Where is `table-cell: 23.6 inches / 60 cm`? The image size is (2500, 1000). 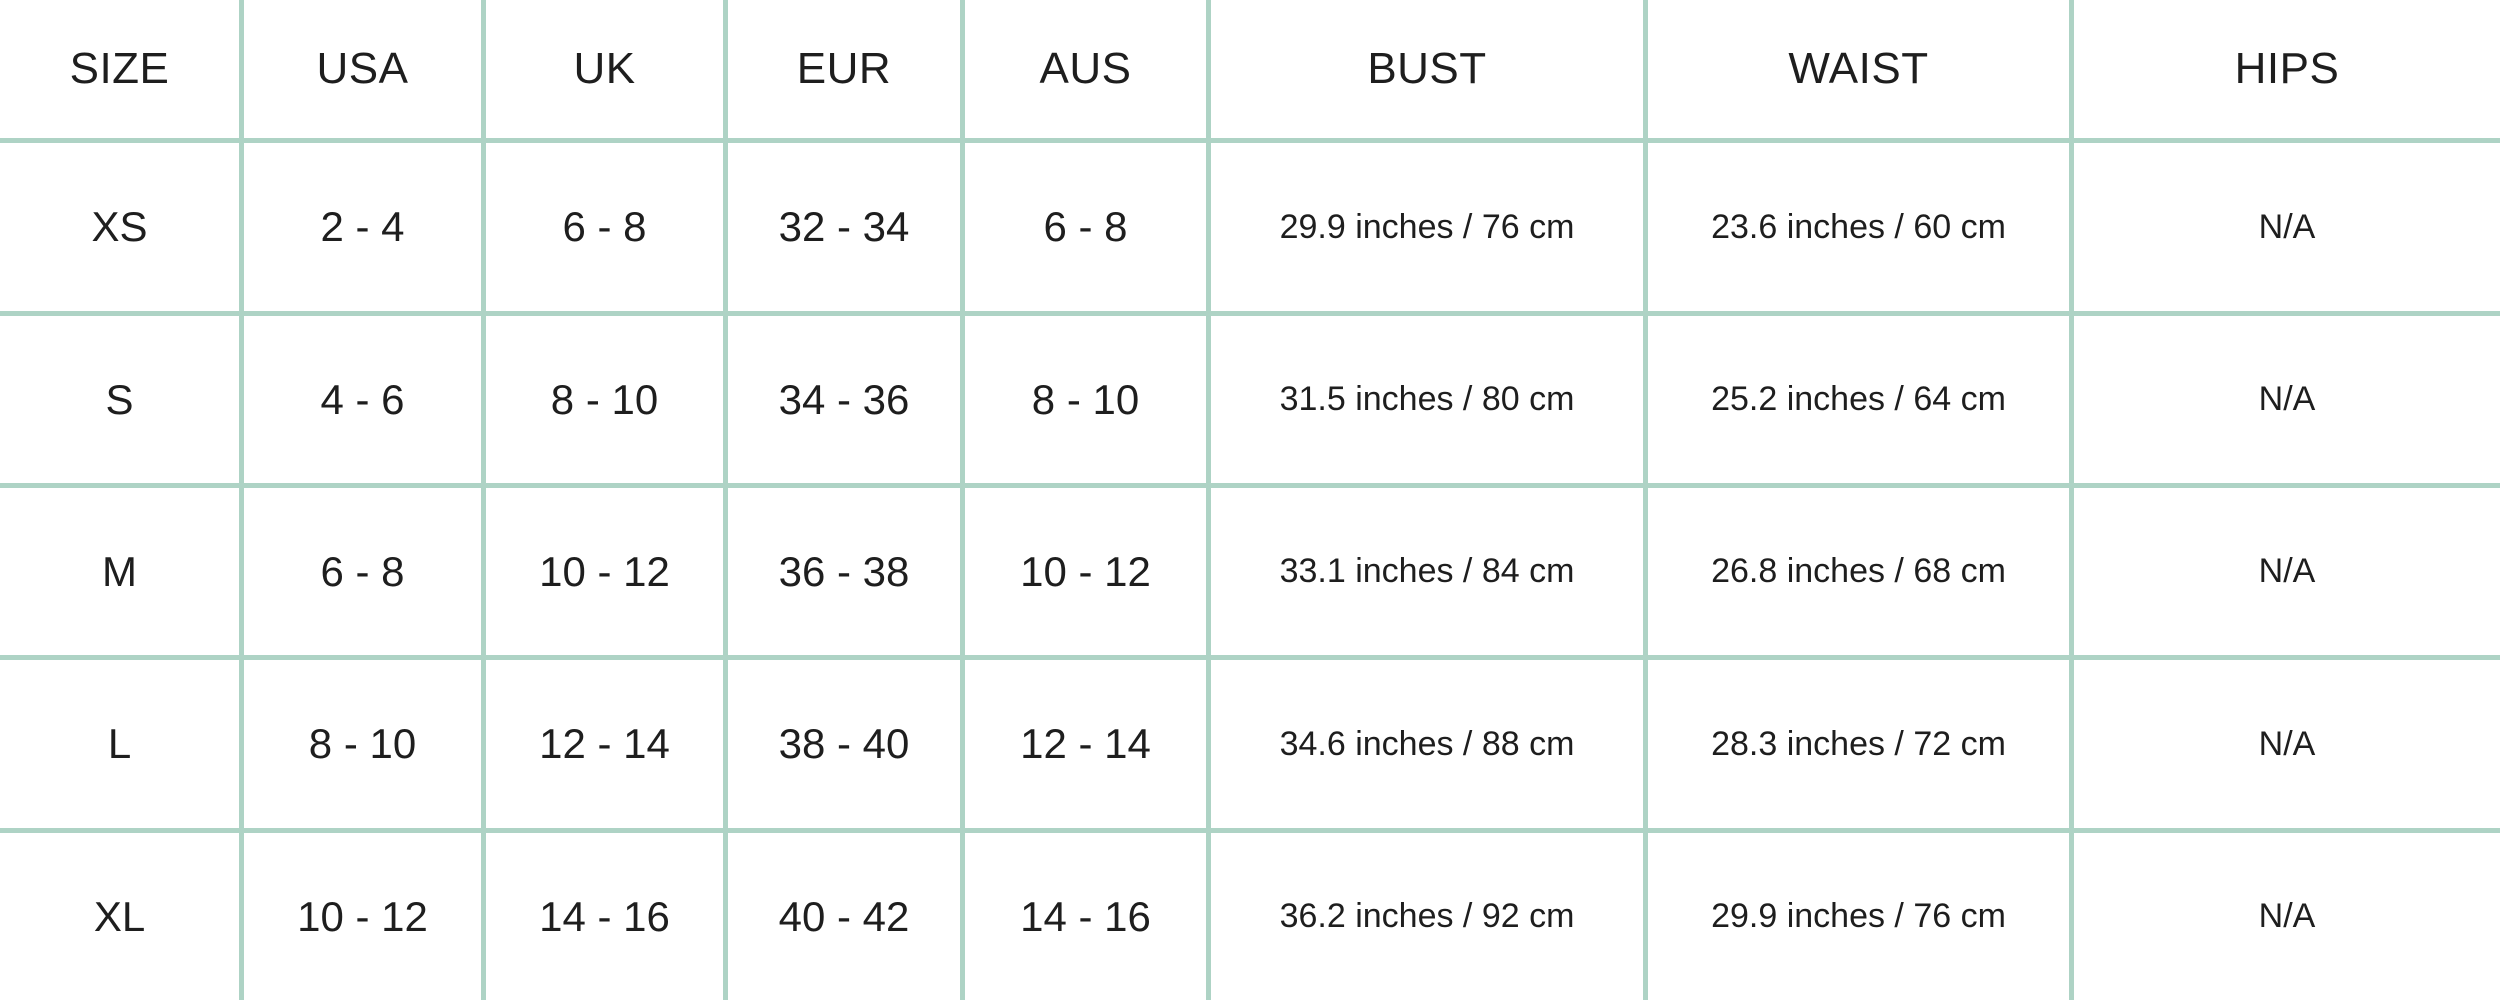
table-cell: 23.6 inches / 60 cm is located at coordinates (1858, 227).